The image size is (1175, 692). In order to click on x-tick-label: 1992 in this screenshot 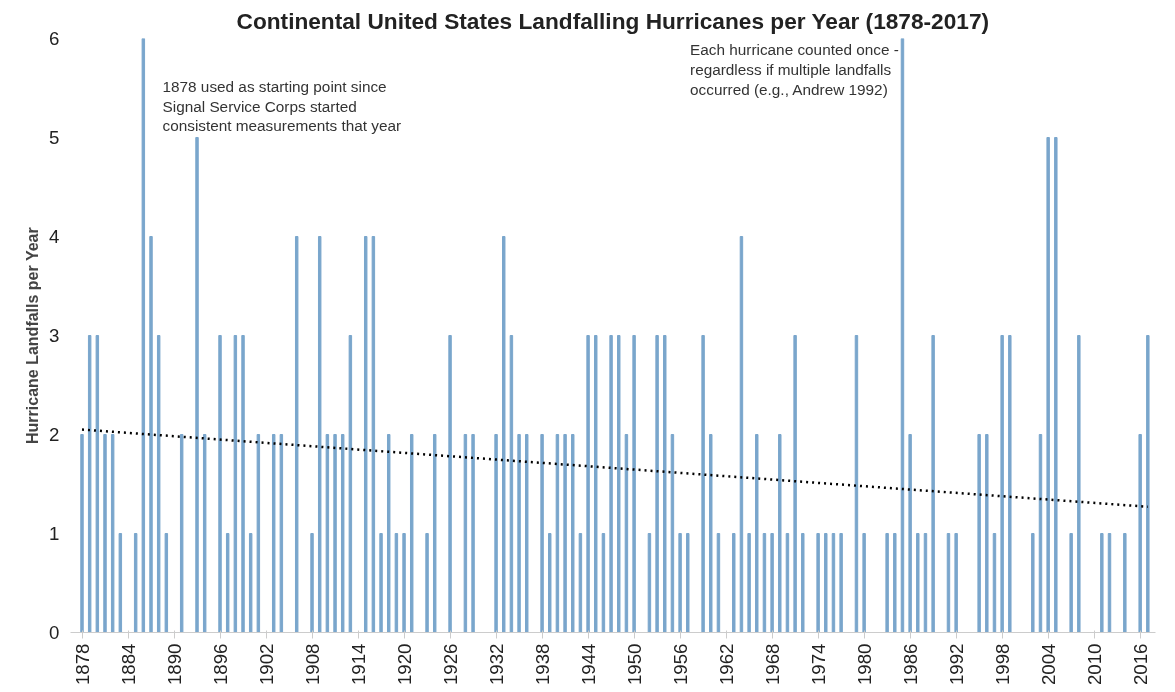, I will do `click(956, 664)`.